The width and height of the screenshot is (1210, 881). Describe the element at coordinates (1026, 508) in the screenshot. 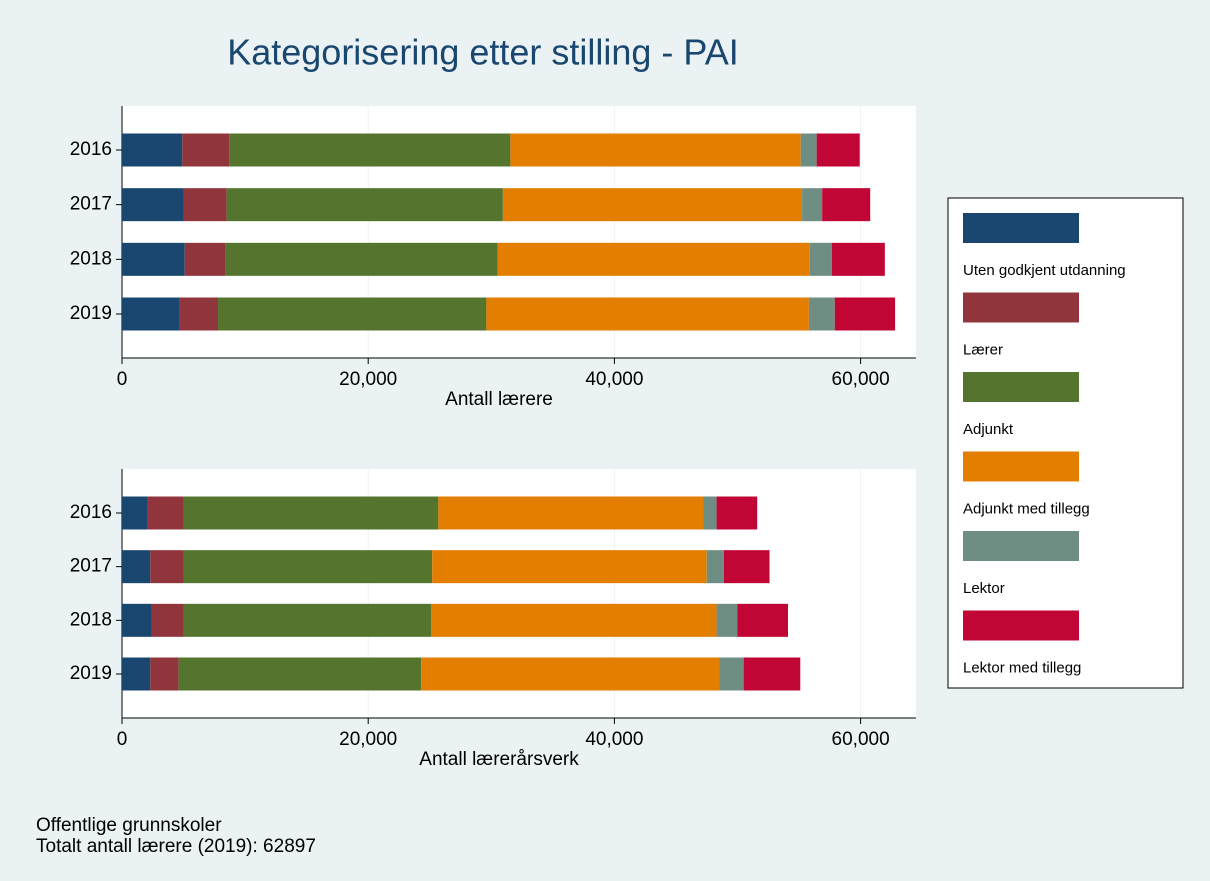

I see `legend-label: Adjunkt med tillegg` at that location.